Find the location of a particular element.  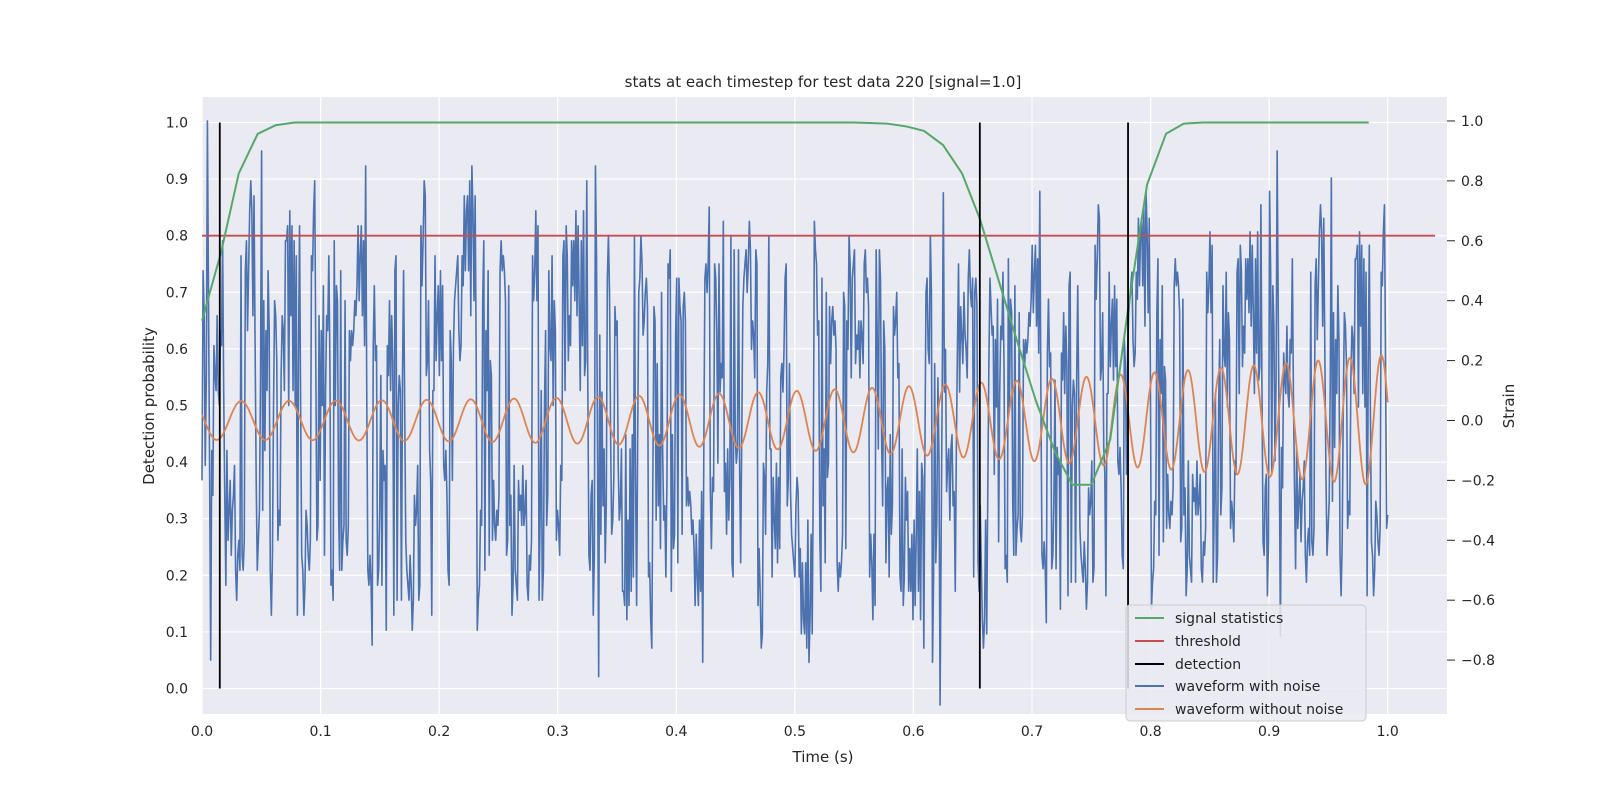

x-tick-label: 0.7 is located at coordinates (1032, 732).